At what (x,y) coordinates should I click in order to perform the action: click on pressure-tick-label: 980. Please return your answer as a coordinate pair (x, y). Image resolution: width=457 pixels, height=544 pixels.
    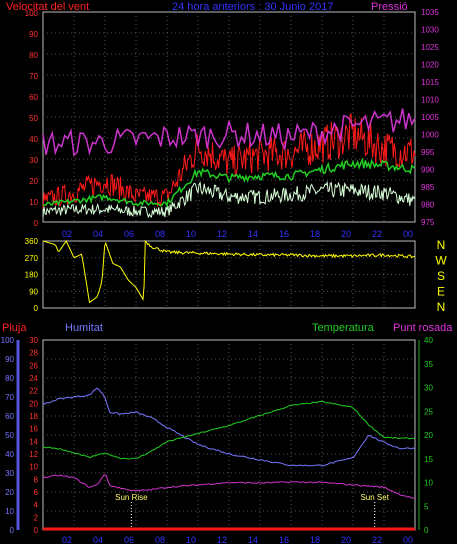
    Looking at the image, I should click on (428, 205).